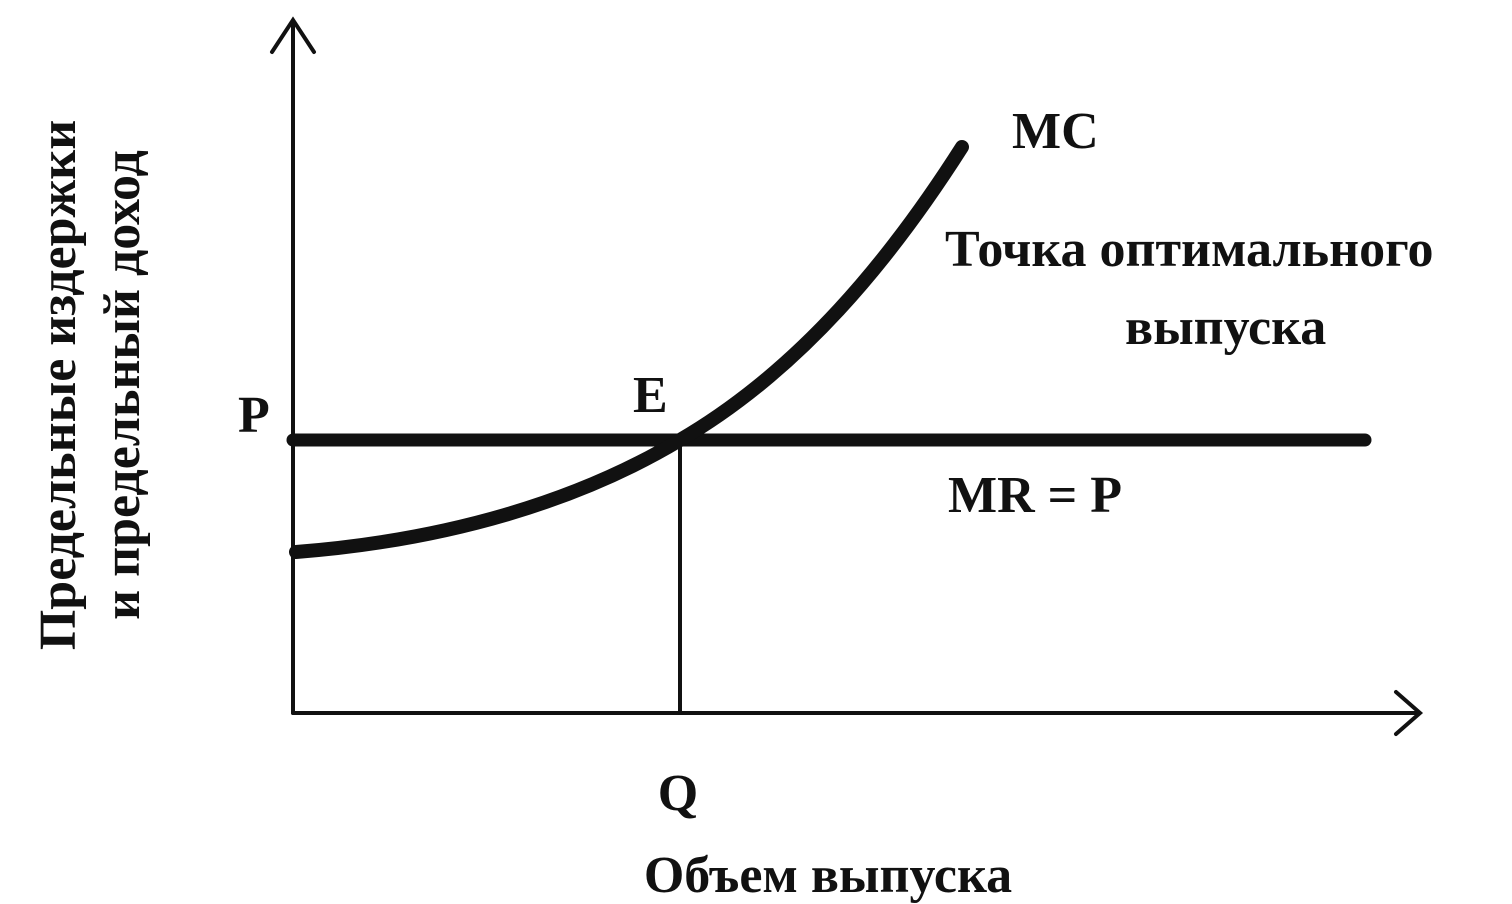  I want to click on annotation: выпуска, so click(1225, 327).